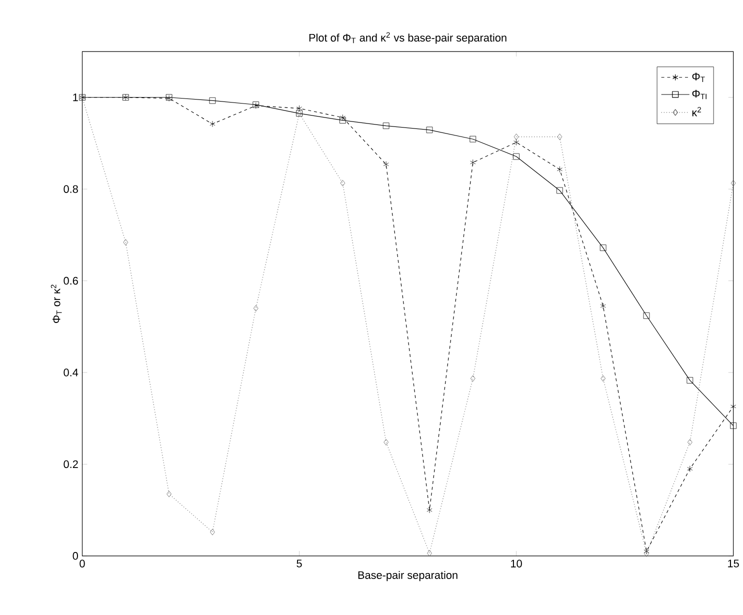  Describe the element at coordinates (699, 94) in the screenshot. I see `legend-label: Φ$_{TI}$` at that location.